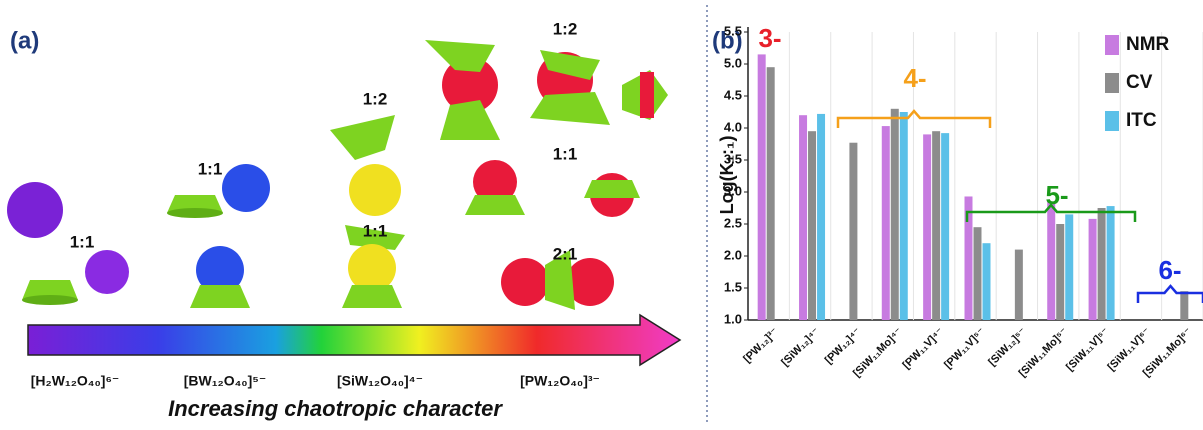 Image resolution: width=1203 pixels, height=430 pixels. I want to click on y-tick-label: 4.5, so click(733, 94).